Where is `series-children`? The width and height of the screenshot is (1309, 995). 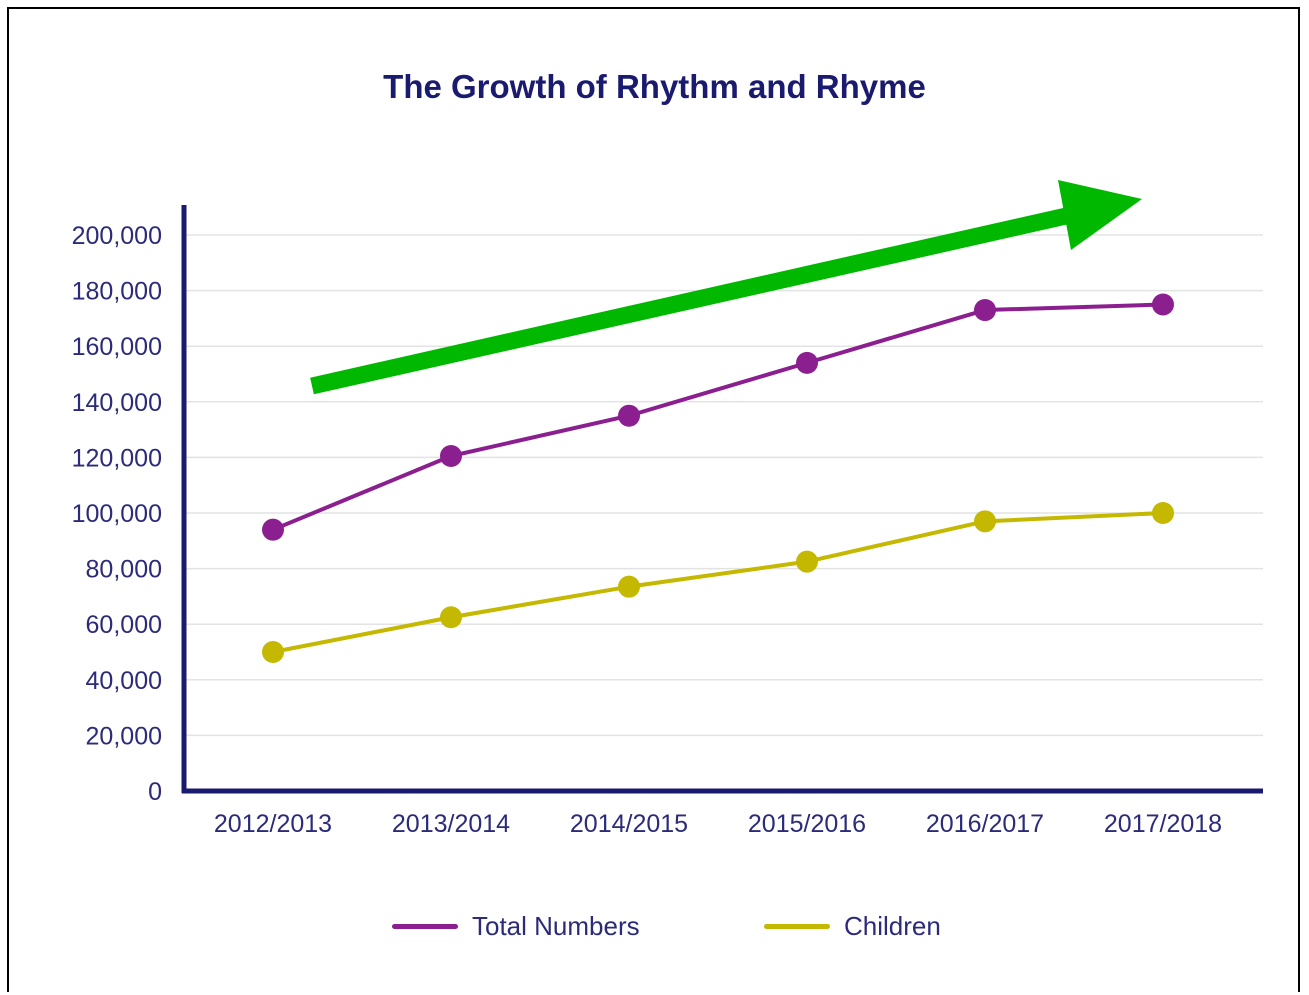 series-children is located at coordinates (718, 582).